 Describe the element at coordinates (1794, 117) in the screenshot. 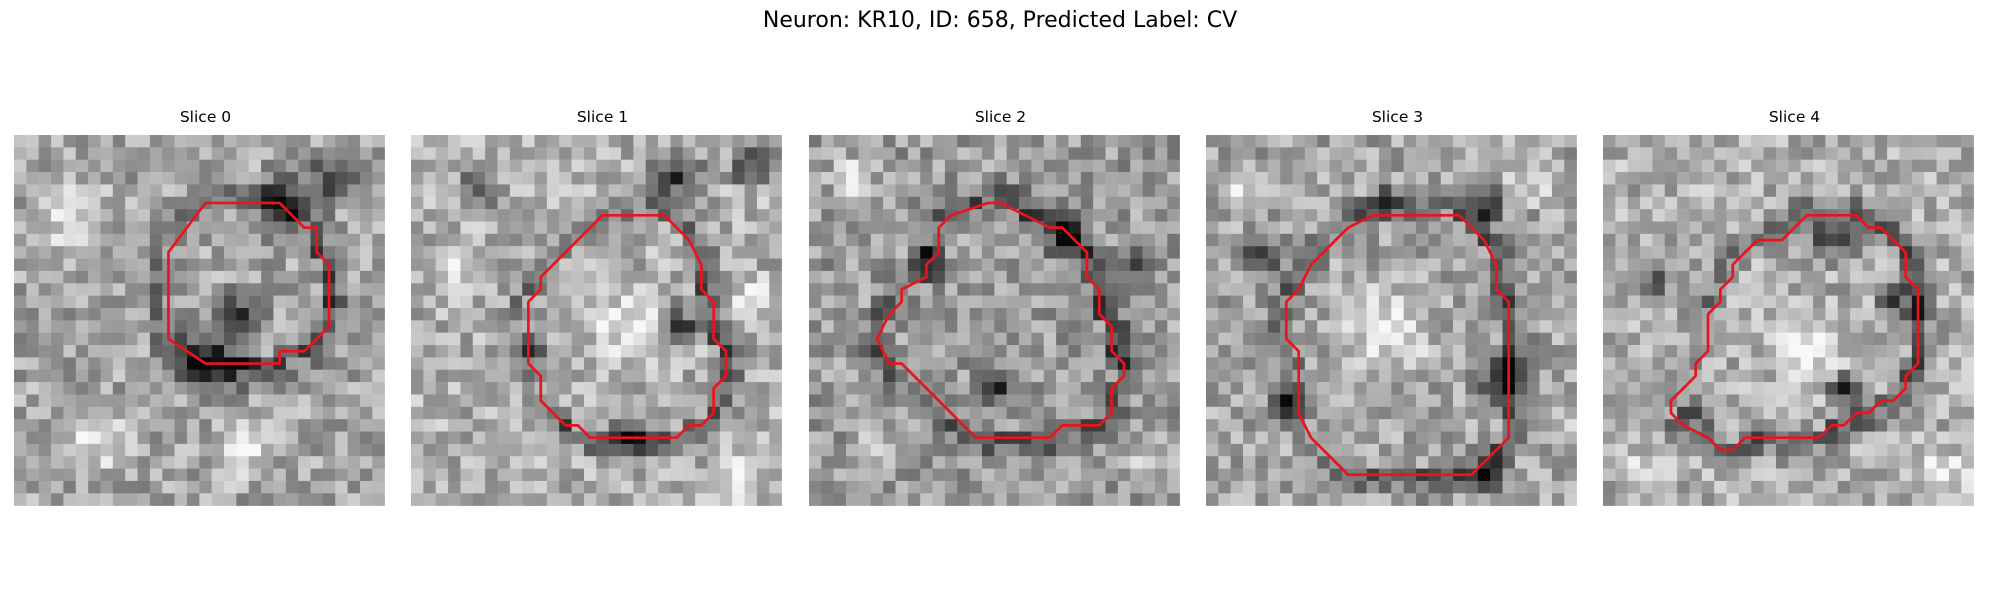

I see `slice-title-4: Slice 4` at that location.